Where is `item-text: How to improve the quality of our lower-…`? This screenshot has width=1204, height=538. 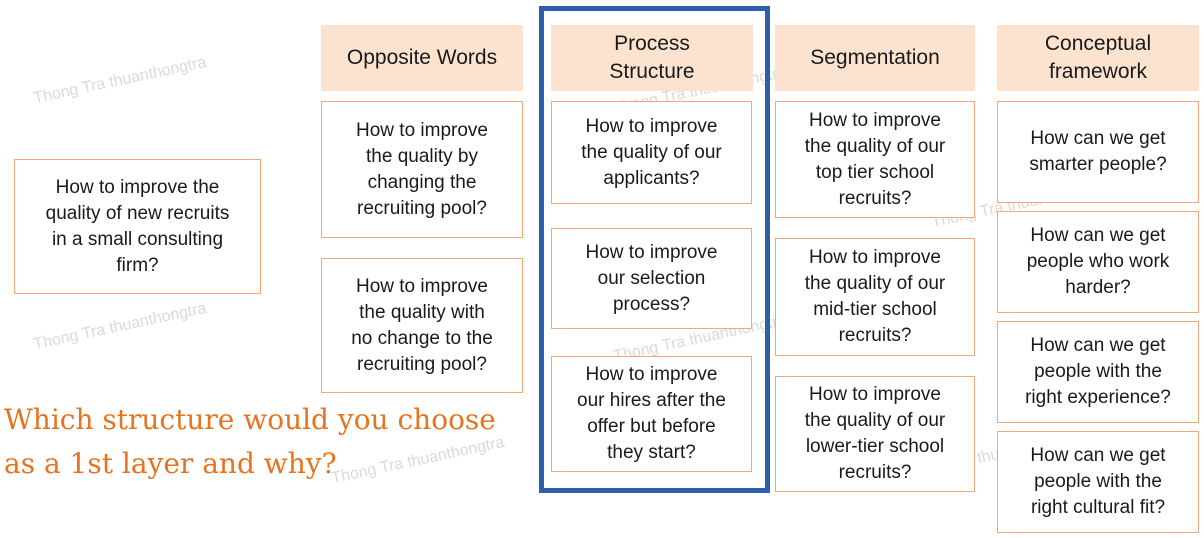
item-text: How to improve the quality of our lower-… is located at coordinates (875, 433).